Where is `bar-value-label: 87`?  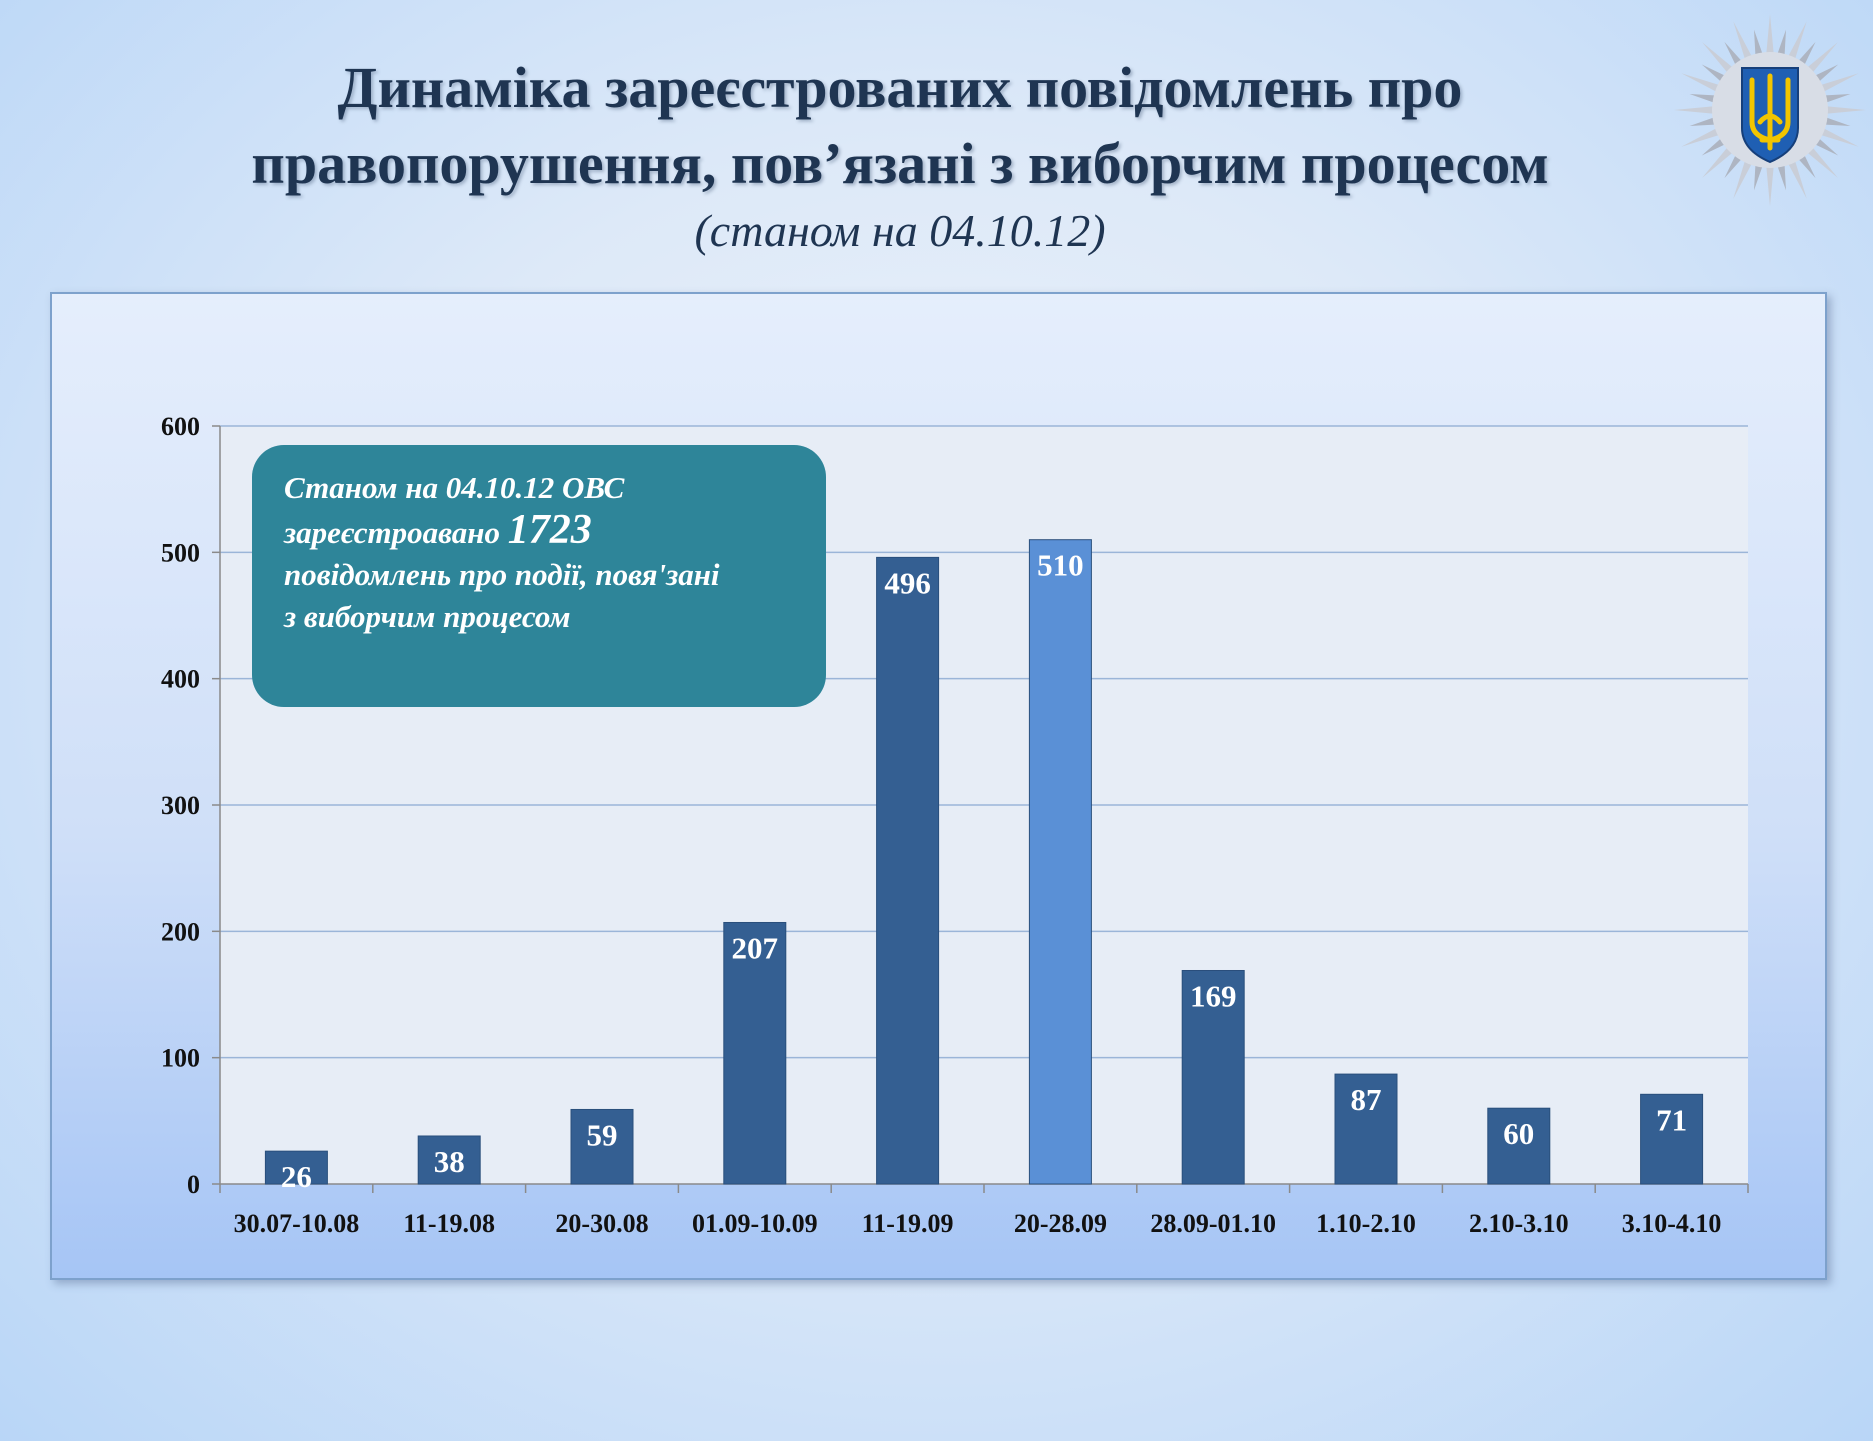
bar-value-label: 87 is located at coordinates (1366, 1099).